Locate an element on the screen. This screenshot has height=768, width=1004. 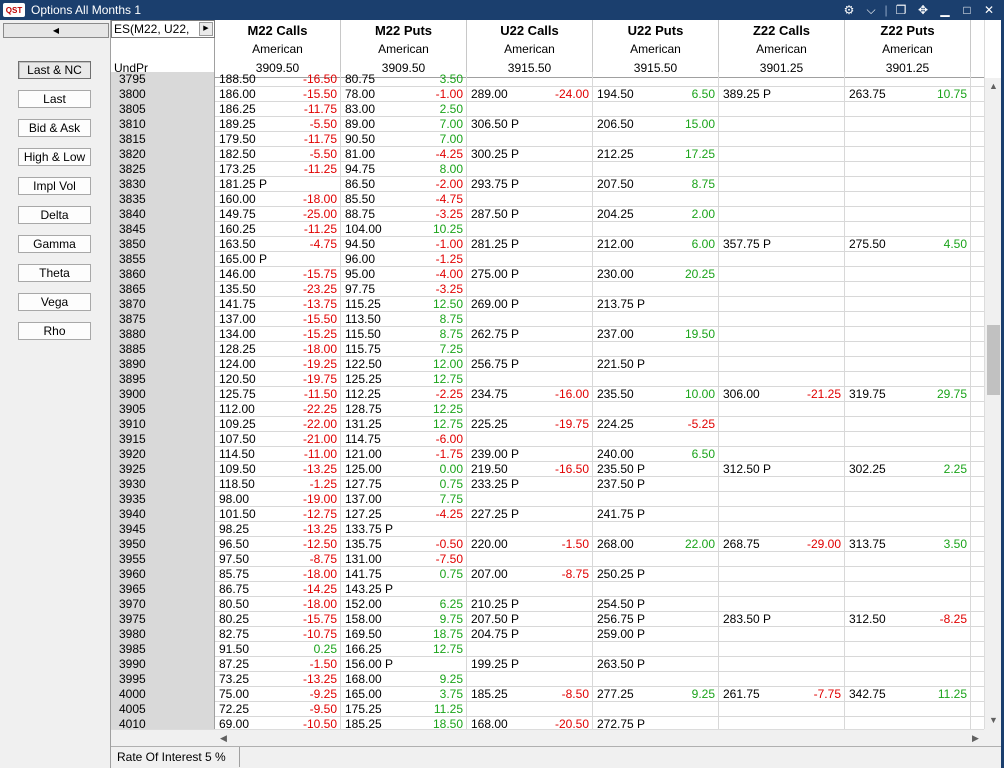
view-button-bid-ask: Bid & Ask is located at coordinates (54, 128).